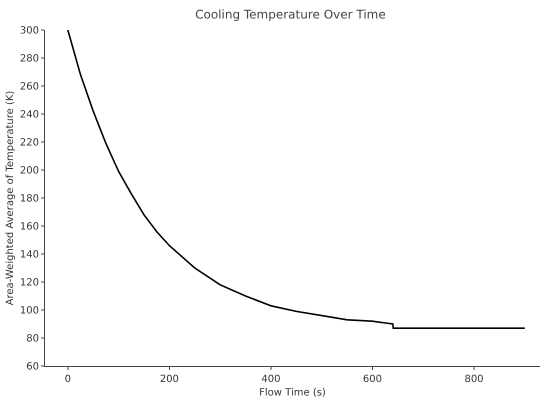 The width and height of the screenshot is (548, 404). Describe the element at coordinates (29, 283) in the screenshot. I see `y-tick-label: 120` at that location.